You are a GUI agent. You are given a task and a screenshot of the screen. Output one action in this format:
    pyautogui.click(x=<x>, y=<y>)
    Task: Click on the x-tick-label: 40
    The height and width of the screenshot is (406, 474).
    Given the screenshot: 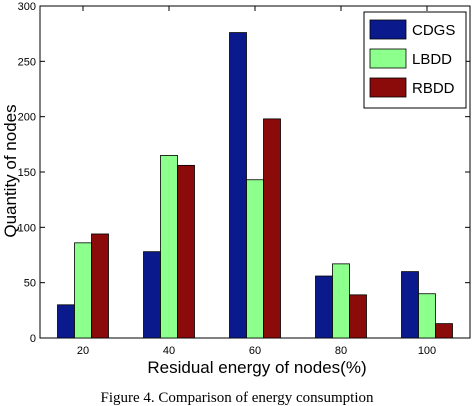 What is the action you would take?
    pyautogui.click(x=169, y=351)
    